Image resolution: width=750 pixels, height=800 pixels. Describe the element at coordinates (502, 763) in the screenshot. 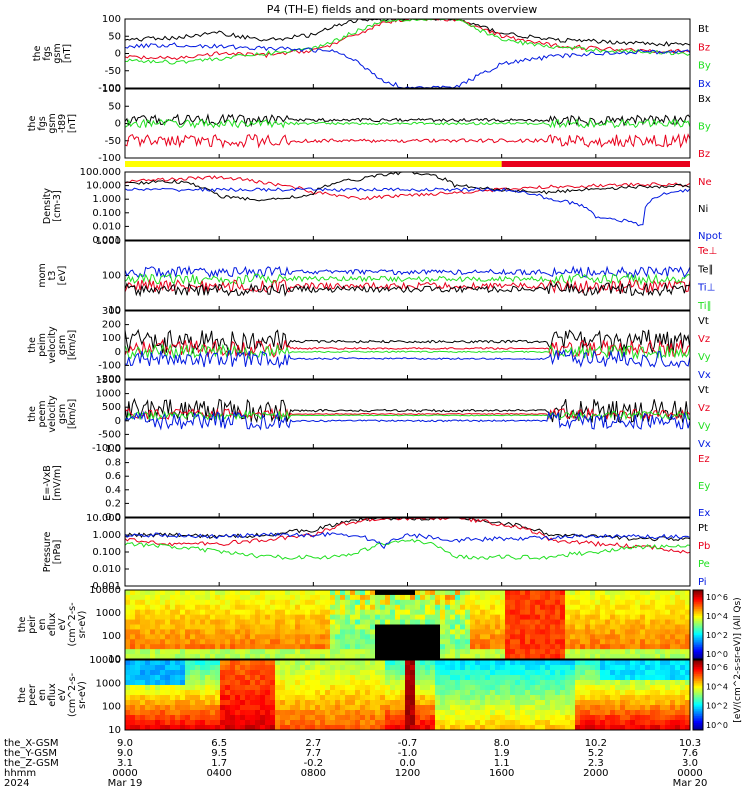

I see `footer-z: 1.1` at that location.